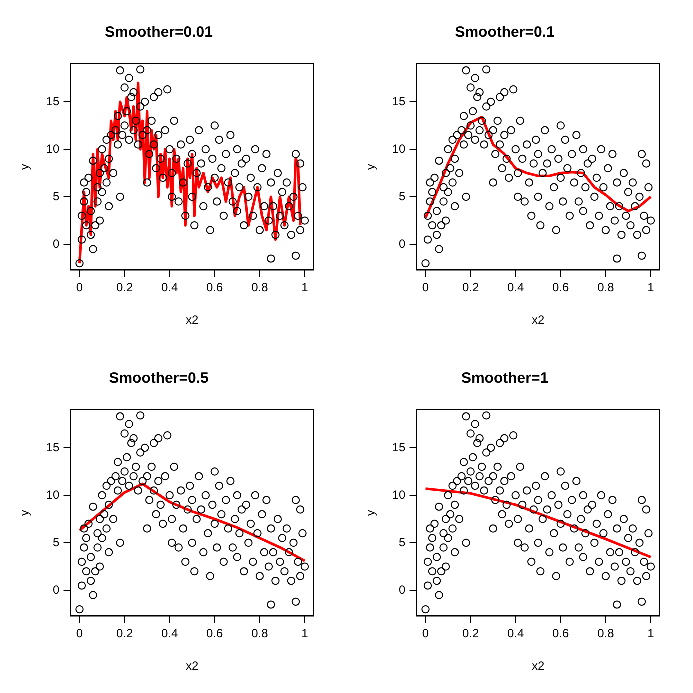  What do you see at coordinates (505, 379) in the screenshot?
I see `chart-title: Smoother=1` at bounding box center [505, 379].